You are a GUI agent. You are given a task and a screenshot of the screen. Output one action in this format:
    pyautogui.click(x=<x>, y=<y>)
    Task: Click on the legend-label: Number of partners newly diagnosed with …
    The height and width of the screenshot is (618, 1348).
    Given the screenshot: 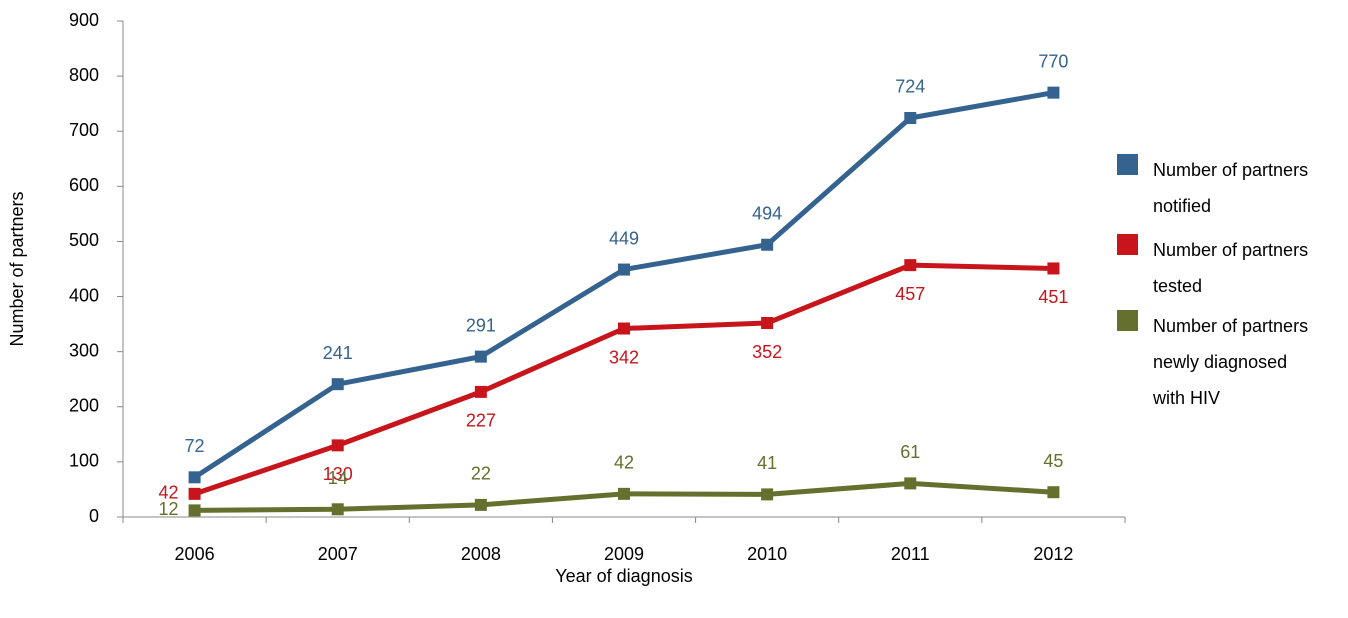 What is the action you would take?
    pyautogui.click(x=1231, y=362)
    